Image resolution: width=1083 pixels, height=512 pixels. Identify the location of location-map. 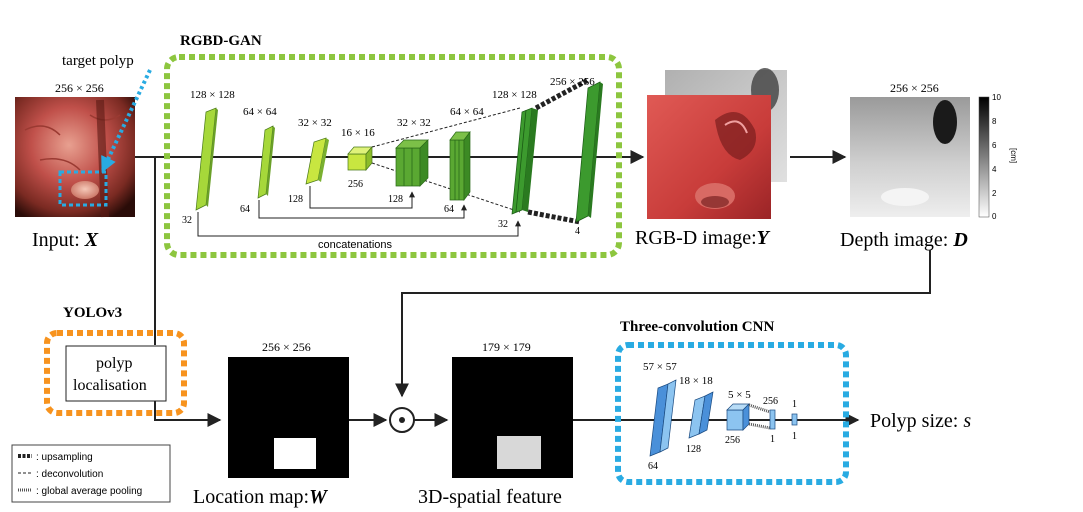
(288, 417).